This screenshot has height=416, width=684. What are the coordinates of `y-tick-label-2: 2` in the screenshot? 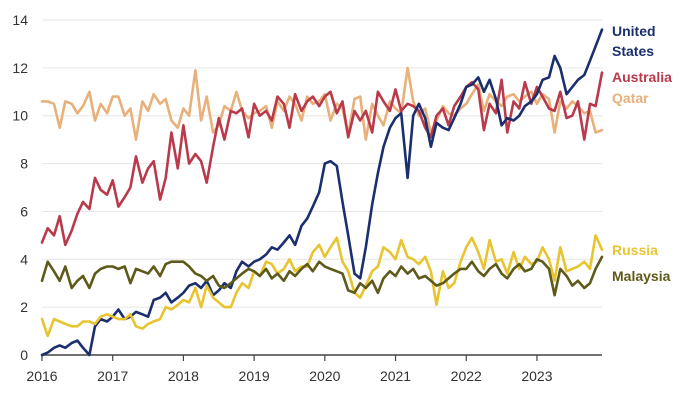 It's located at (24, 307).